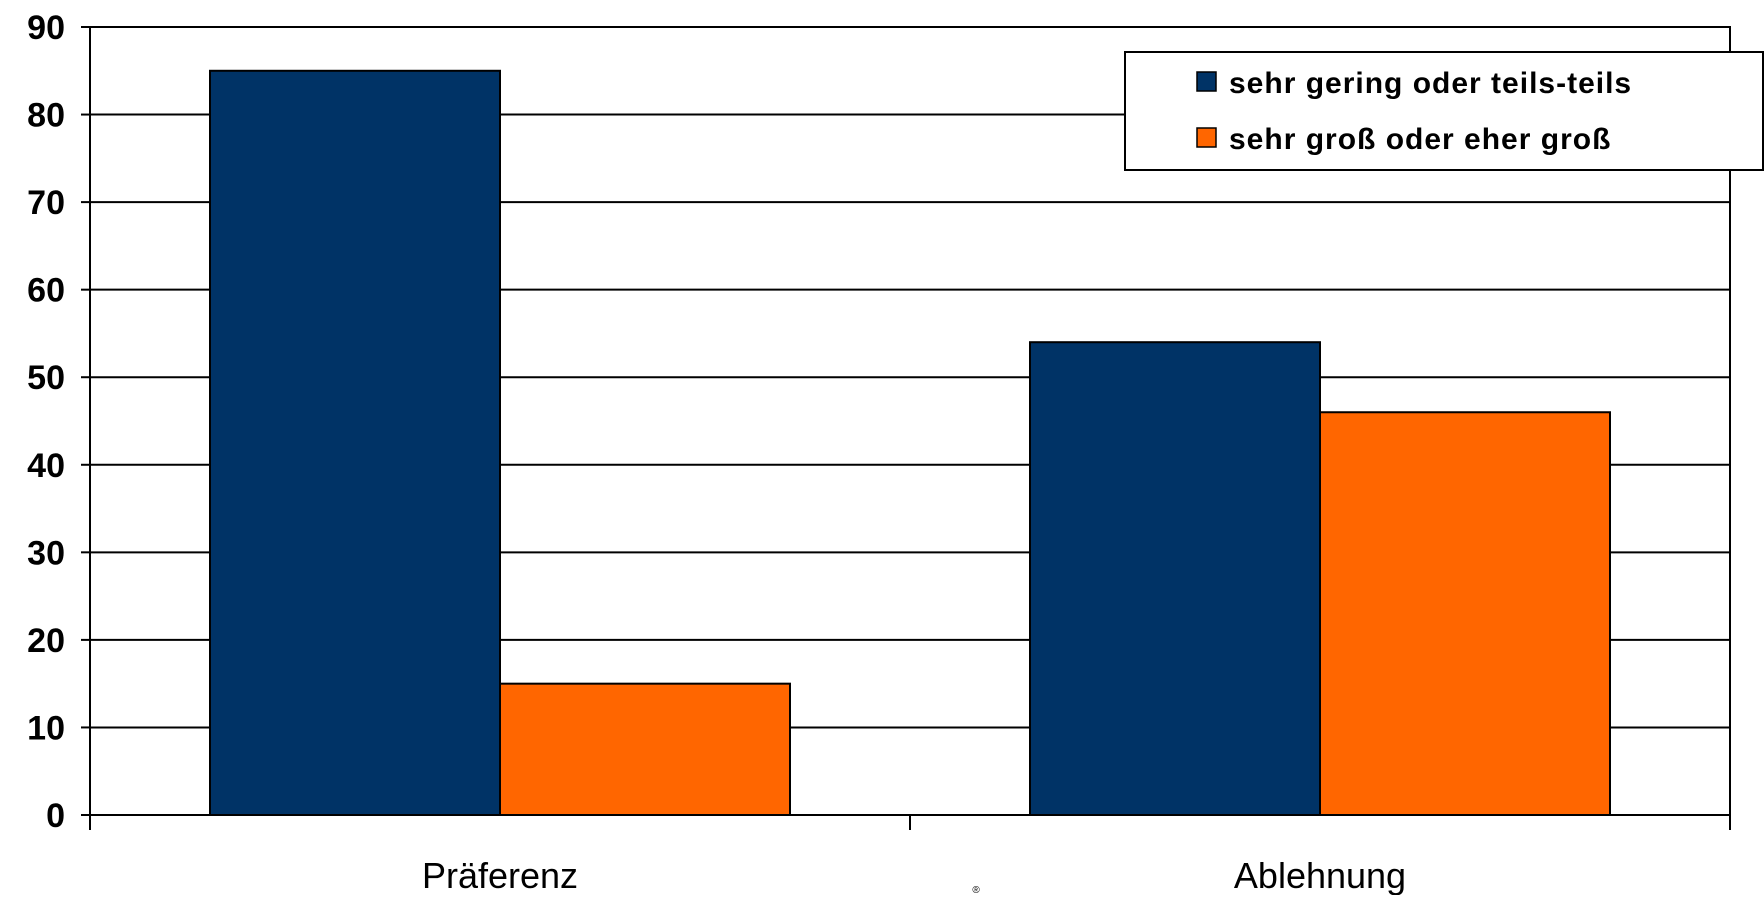  Describe the element at coordinates (1320, 875) in the screenshot. I see `x-category-label: Ablehnung` at that location.